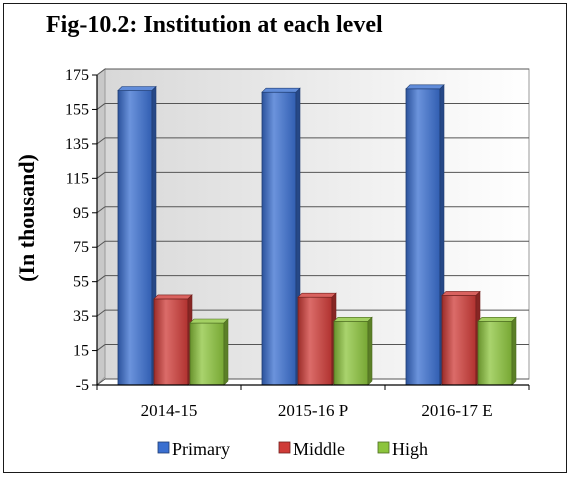 This screenshot has width=574, height=480. Describe the element at coordinates (81, 316) in the screenshot. I see `y-tick-label: 35` at that location.